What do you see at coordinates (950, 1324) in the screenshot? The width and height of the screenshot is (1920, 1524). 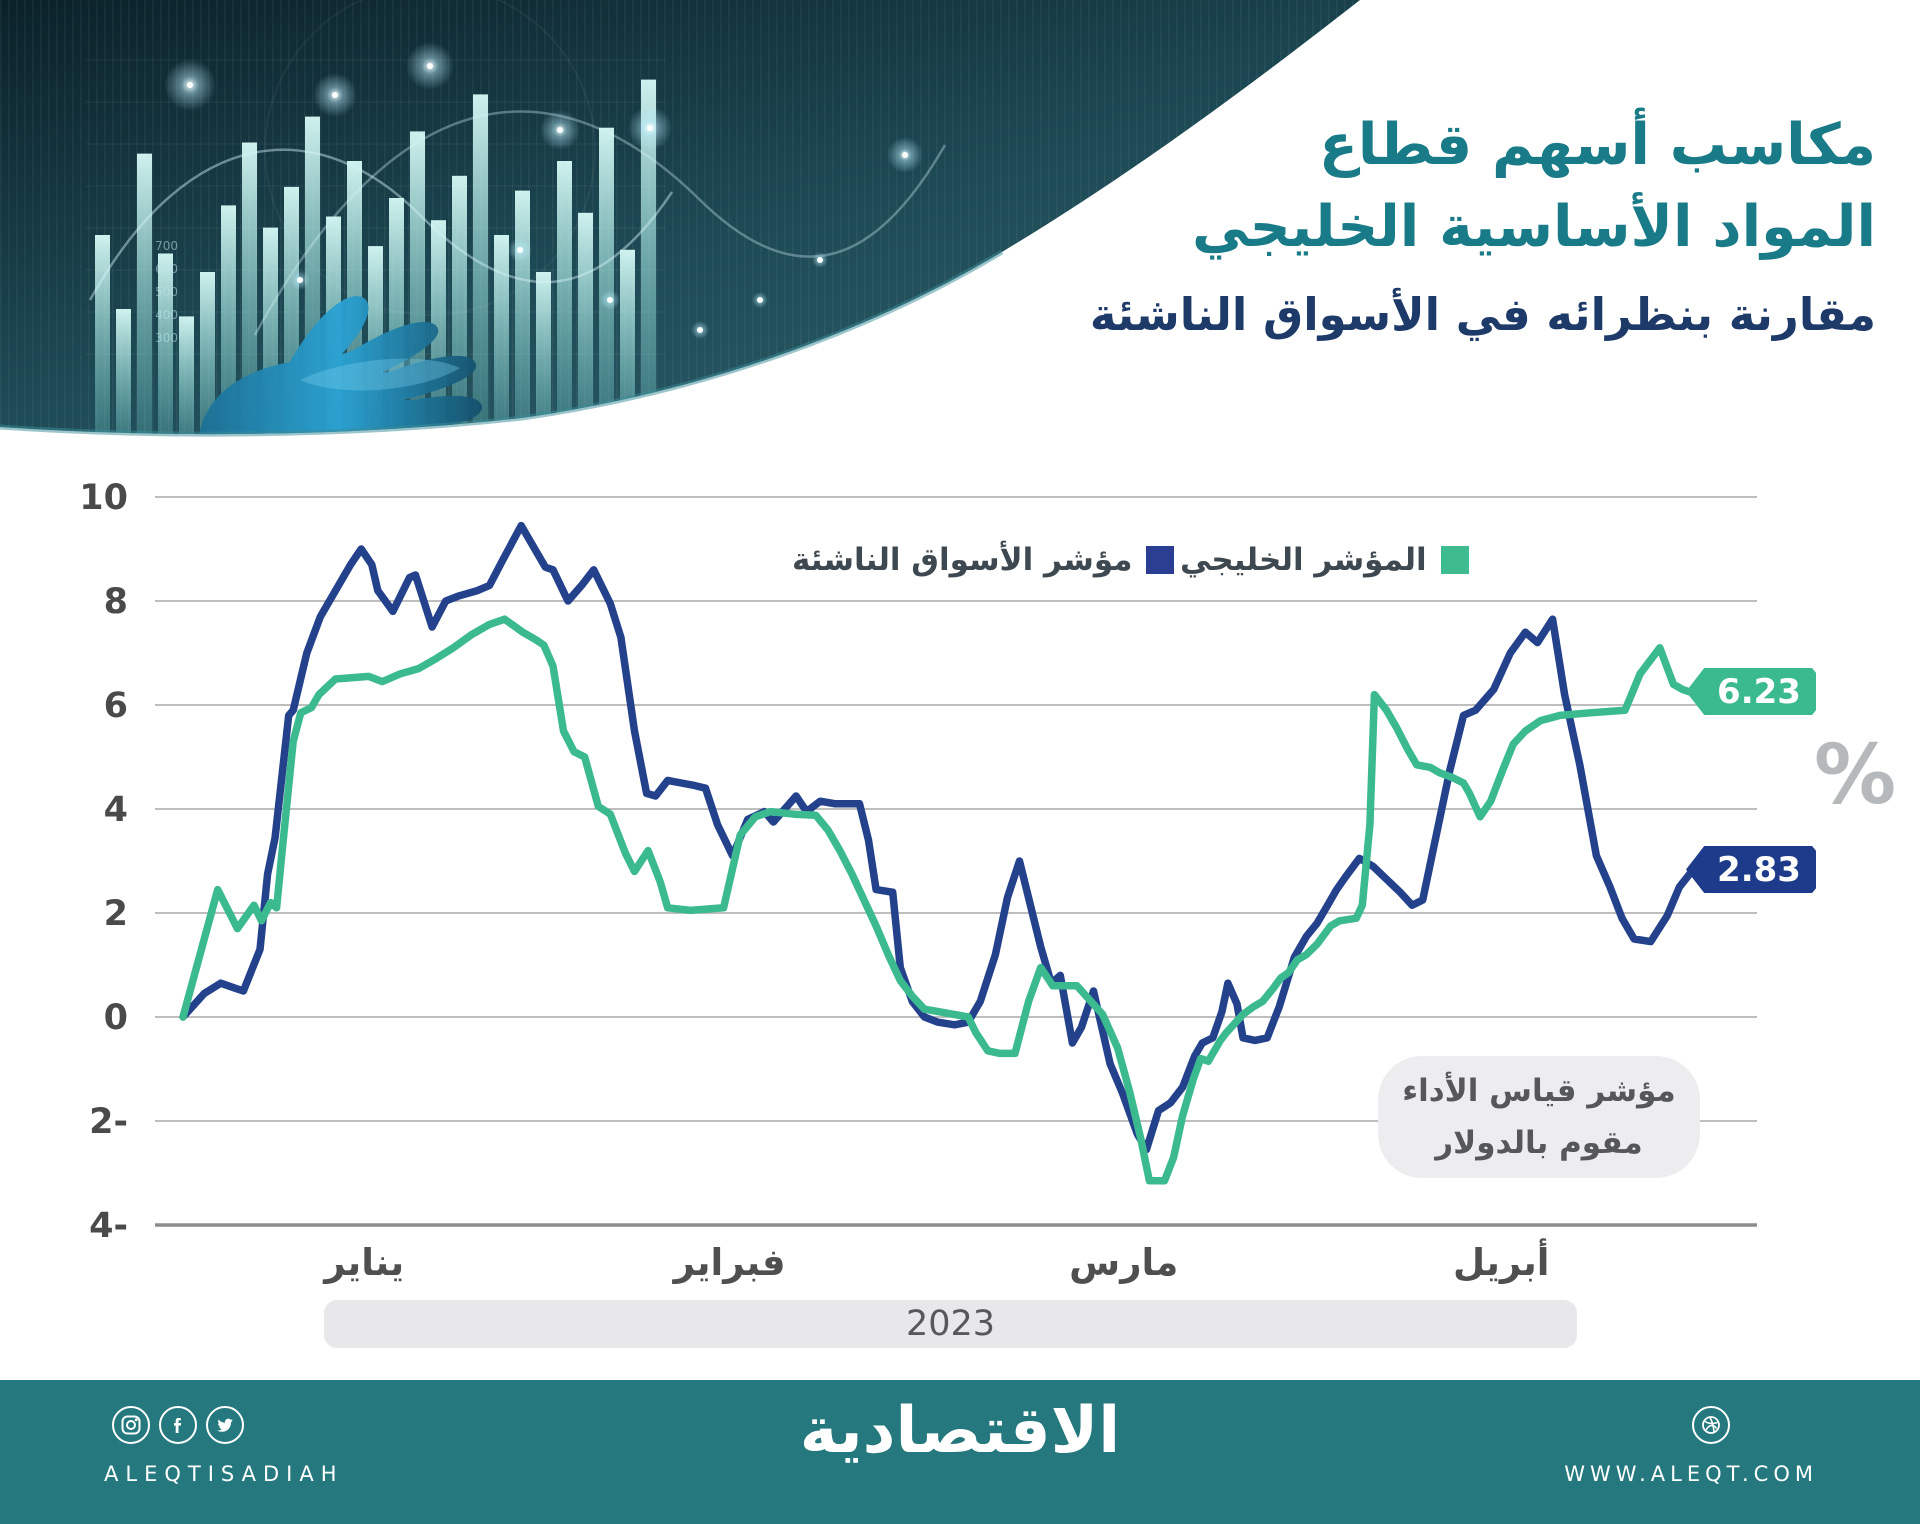 I see `year-band: 2023` at bounding box center [950, 1324].